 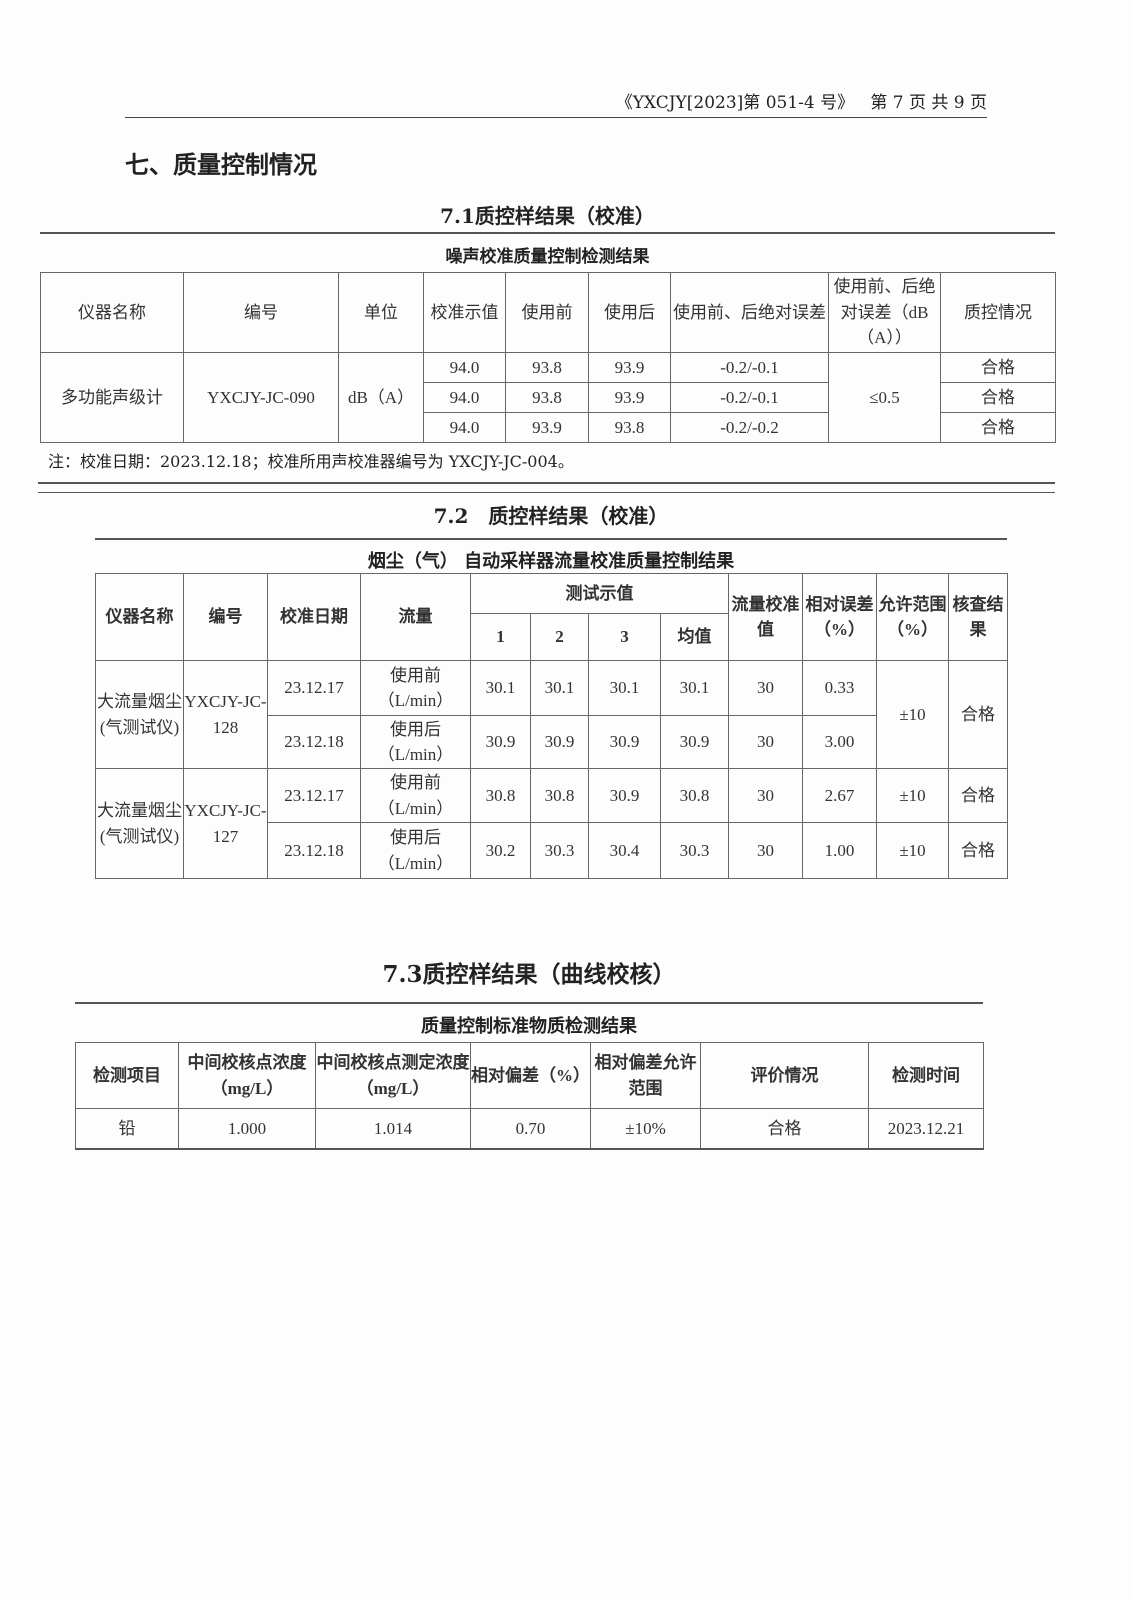 What do you see at coordinates (928, 103) in the screenshot?
I see `page-number: 第 7 页 共 9 页` at bounding box center [928, 103].